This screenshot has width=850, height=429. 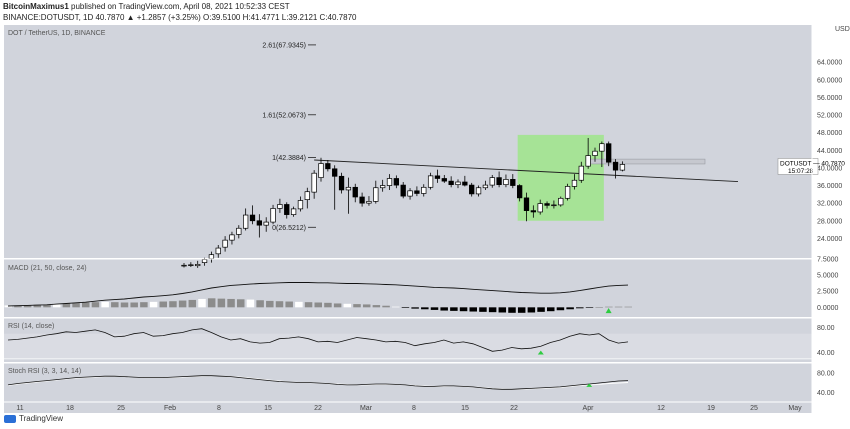 What do you see at coordinates (829, 204) in the screenshot?
I see `price-tick-label: 32.0000` at bounding box center [829, 204].